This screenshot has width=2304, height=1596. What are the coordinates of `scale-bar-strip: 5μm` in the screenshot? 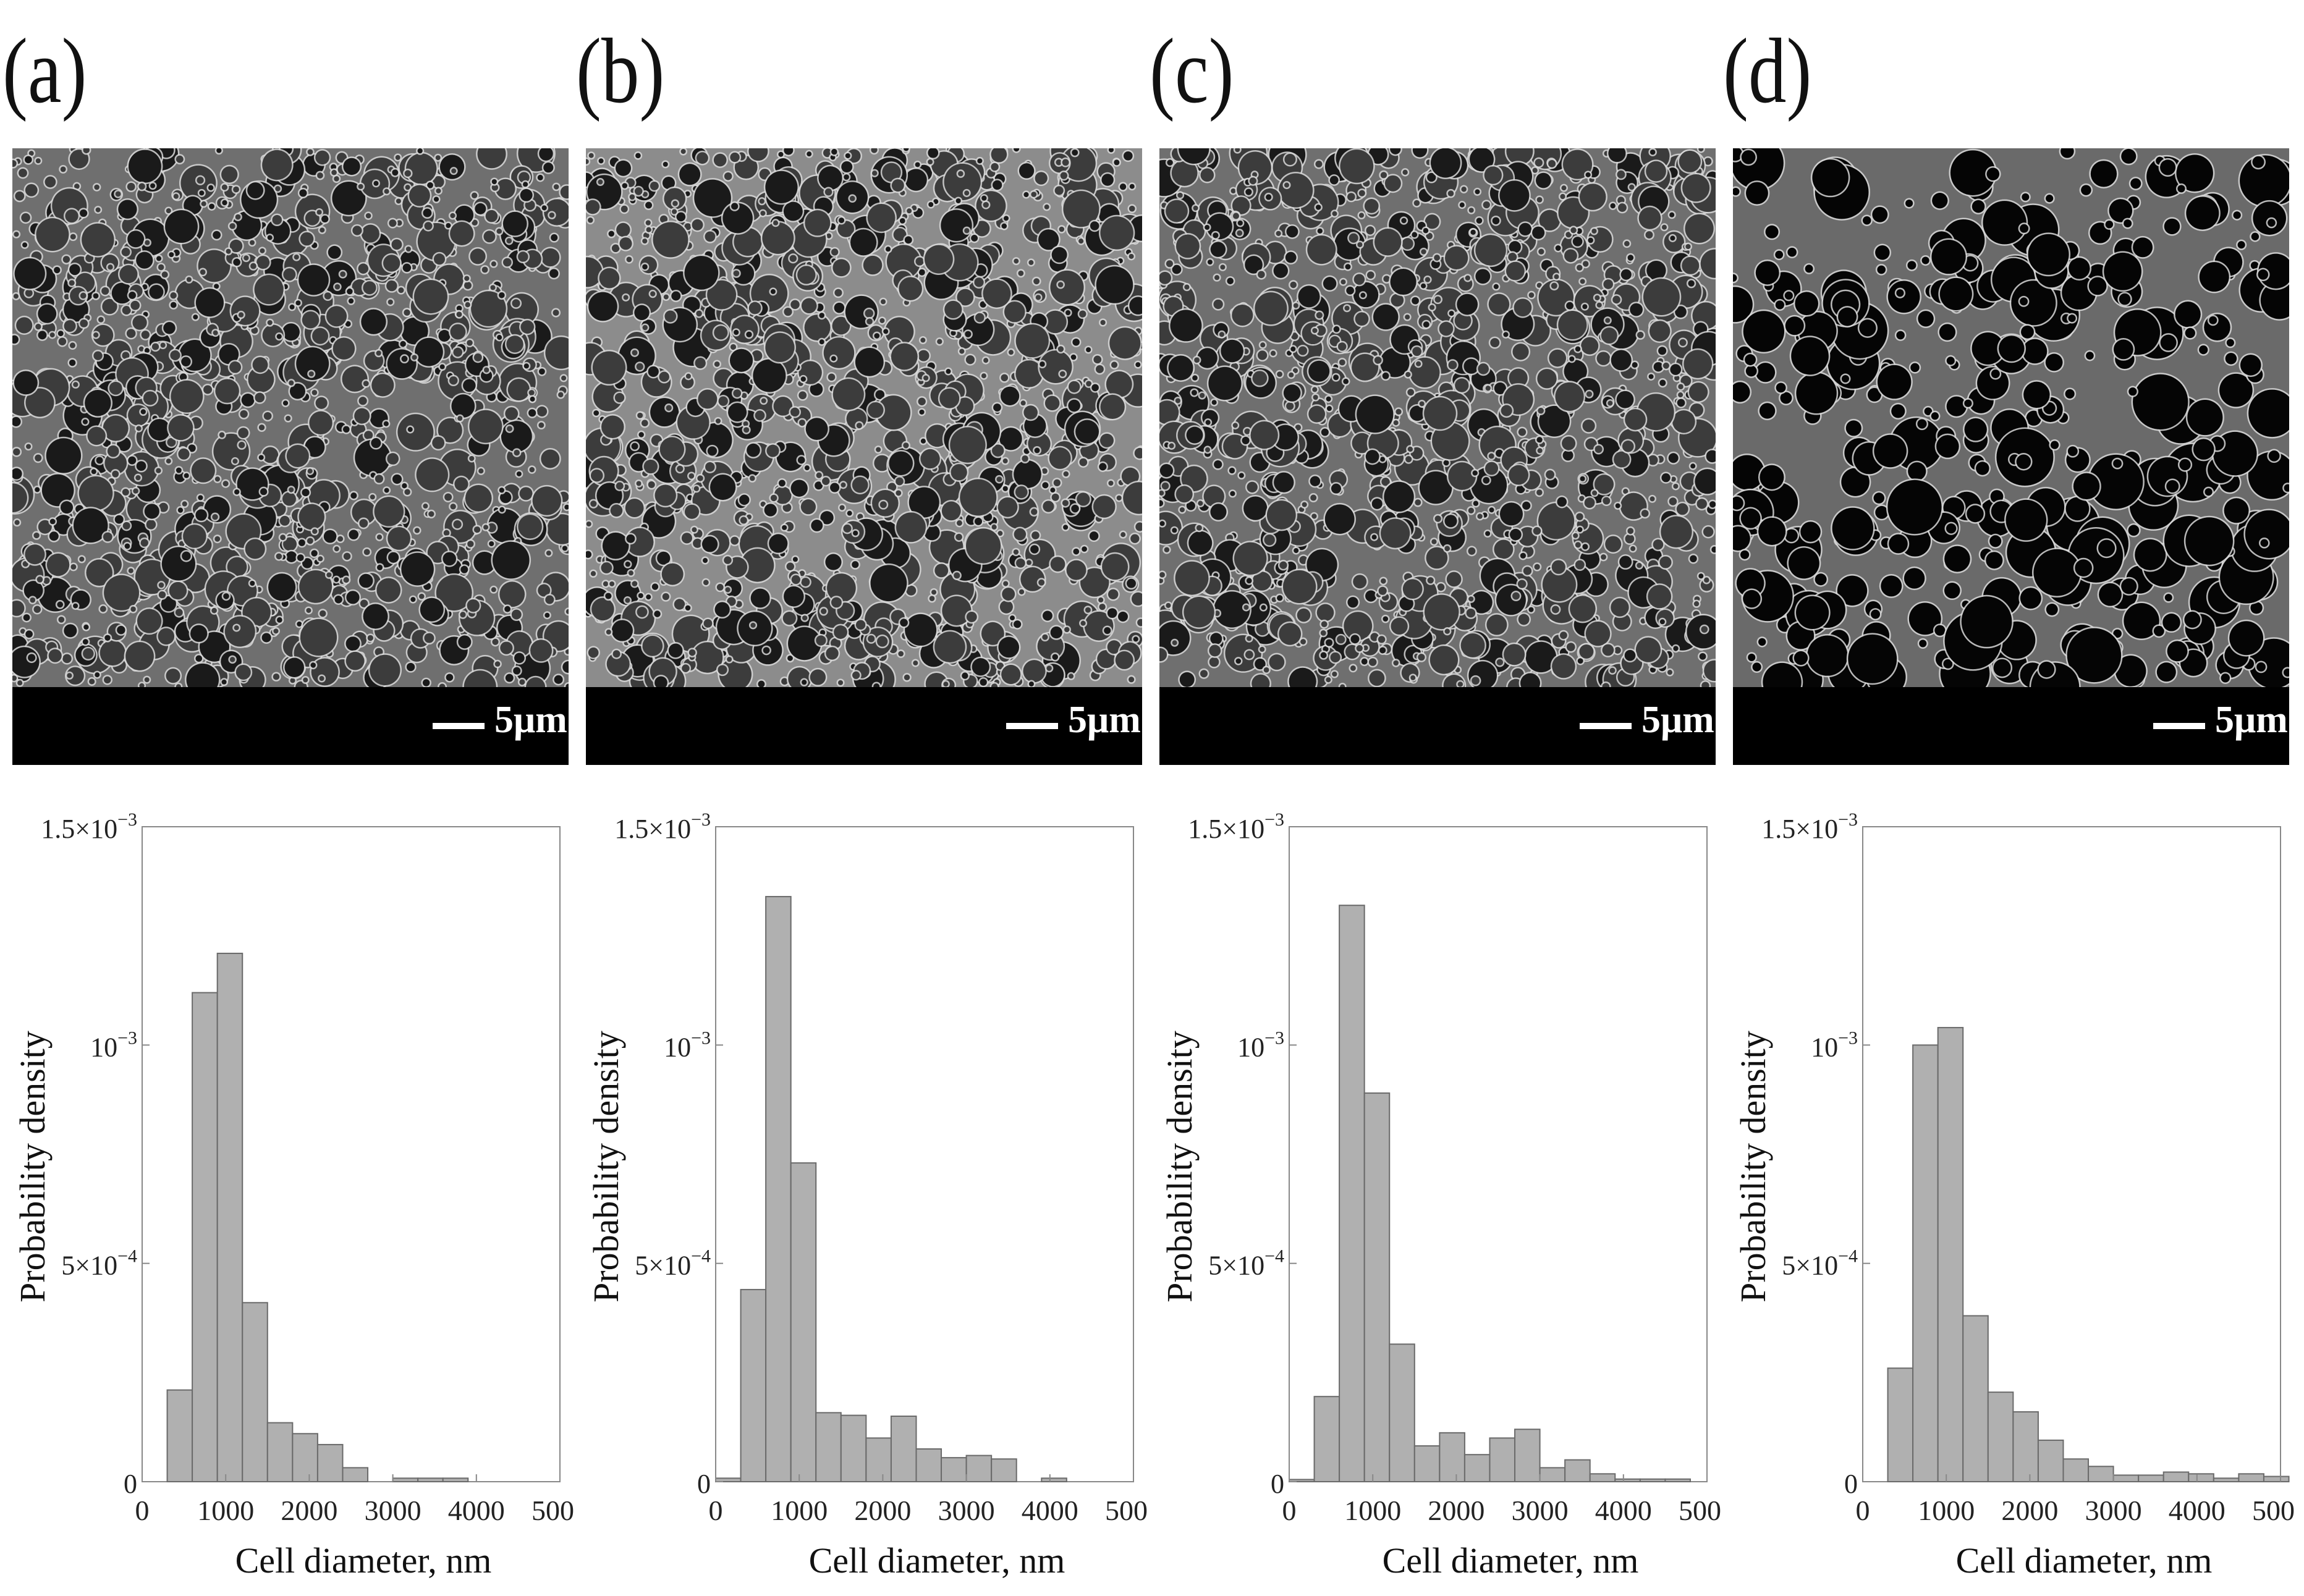 It's located at (1438, 726).